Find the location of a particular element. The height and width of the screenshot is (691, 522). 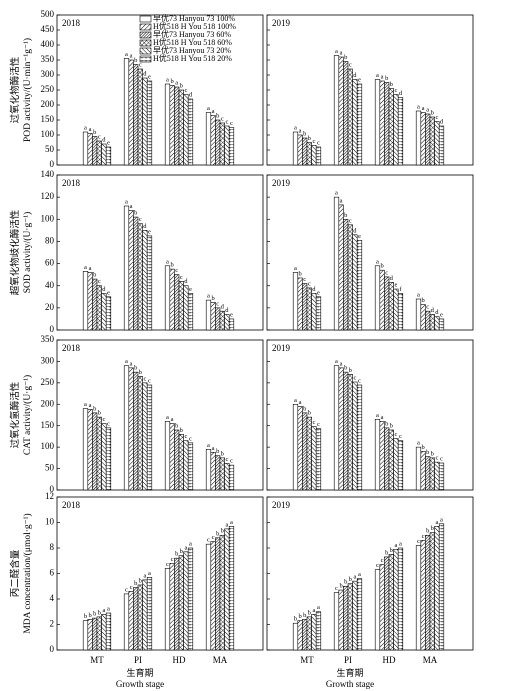

y-tick-label: 120 is located at coordinates (48, 196).